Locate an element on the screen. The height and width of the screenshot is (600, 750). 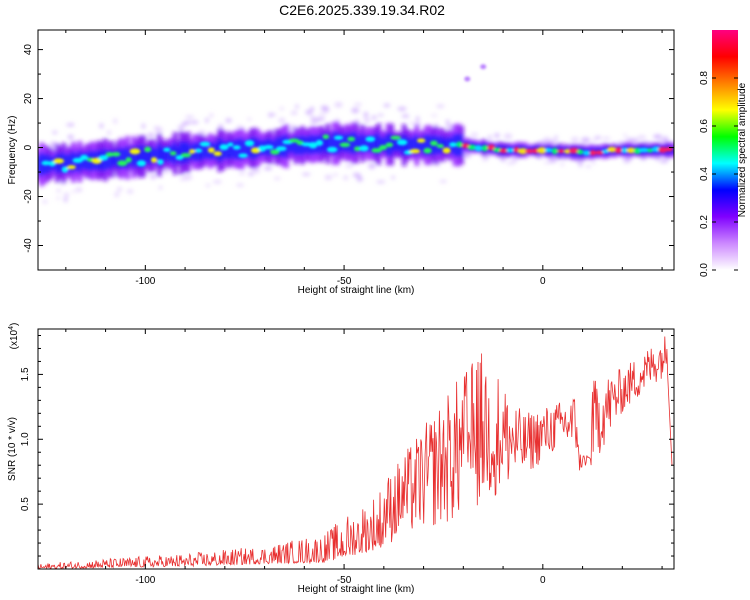
colorbar-tick-label: 0.8 is located at coordinates (704, 78).